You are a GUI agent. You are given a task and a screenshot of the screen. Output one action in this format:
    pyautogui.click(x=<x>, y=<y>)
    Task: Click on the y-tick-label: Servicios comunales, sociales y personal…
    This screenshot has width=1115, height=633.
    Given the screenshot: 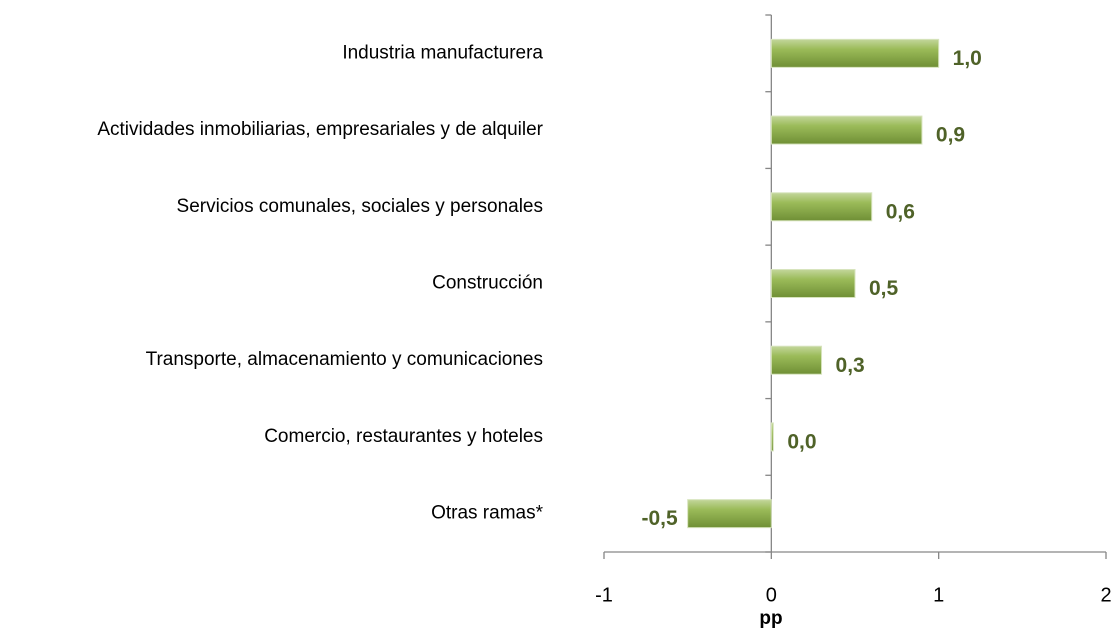 What is the action you would take?
    pyautogui.click(x=360, y=206)
    